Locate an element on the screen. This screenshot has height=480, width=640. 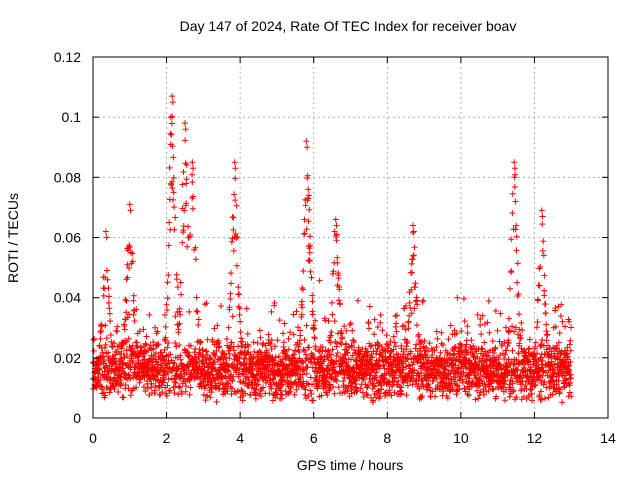
x-tick-label: 0 is located at coordinates (93, 438).